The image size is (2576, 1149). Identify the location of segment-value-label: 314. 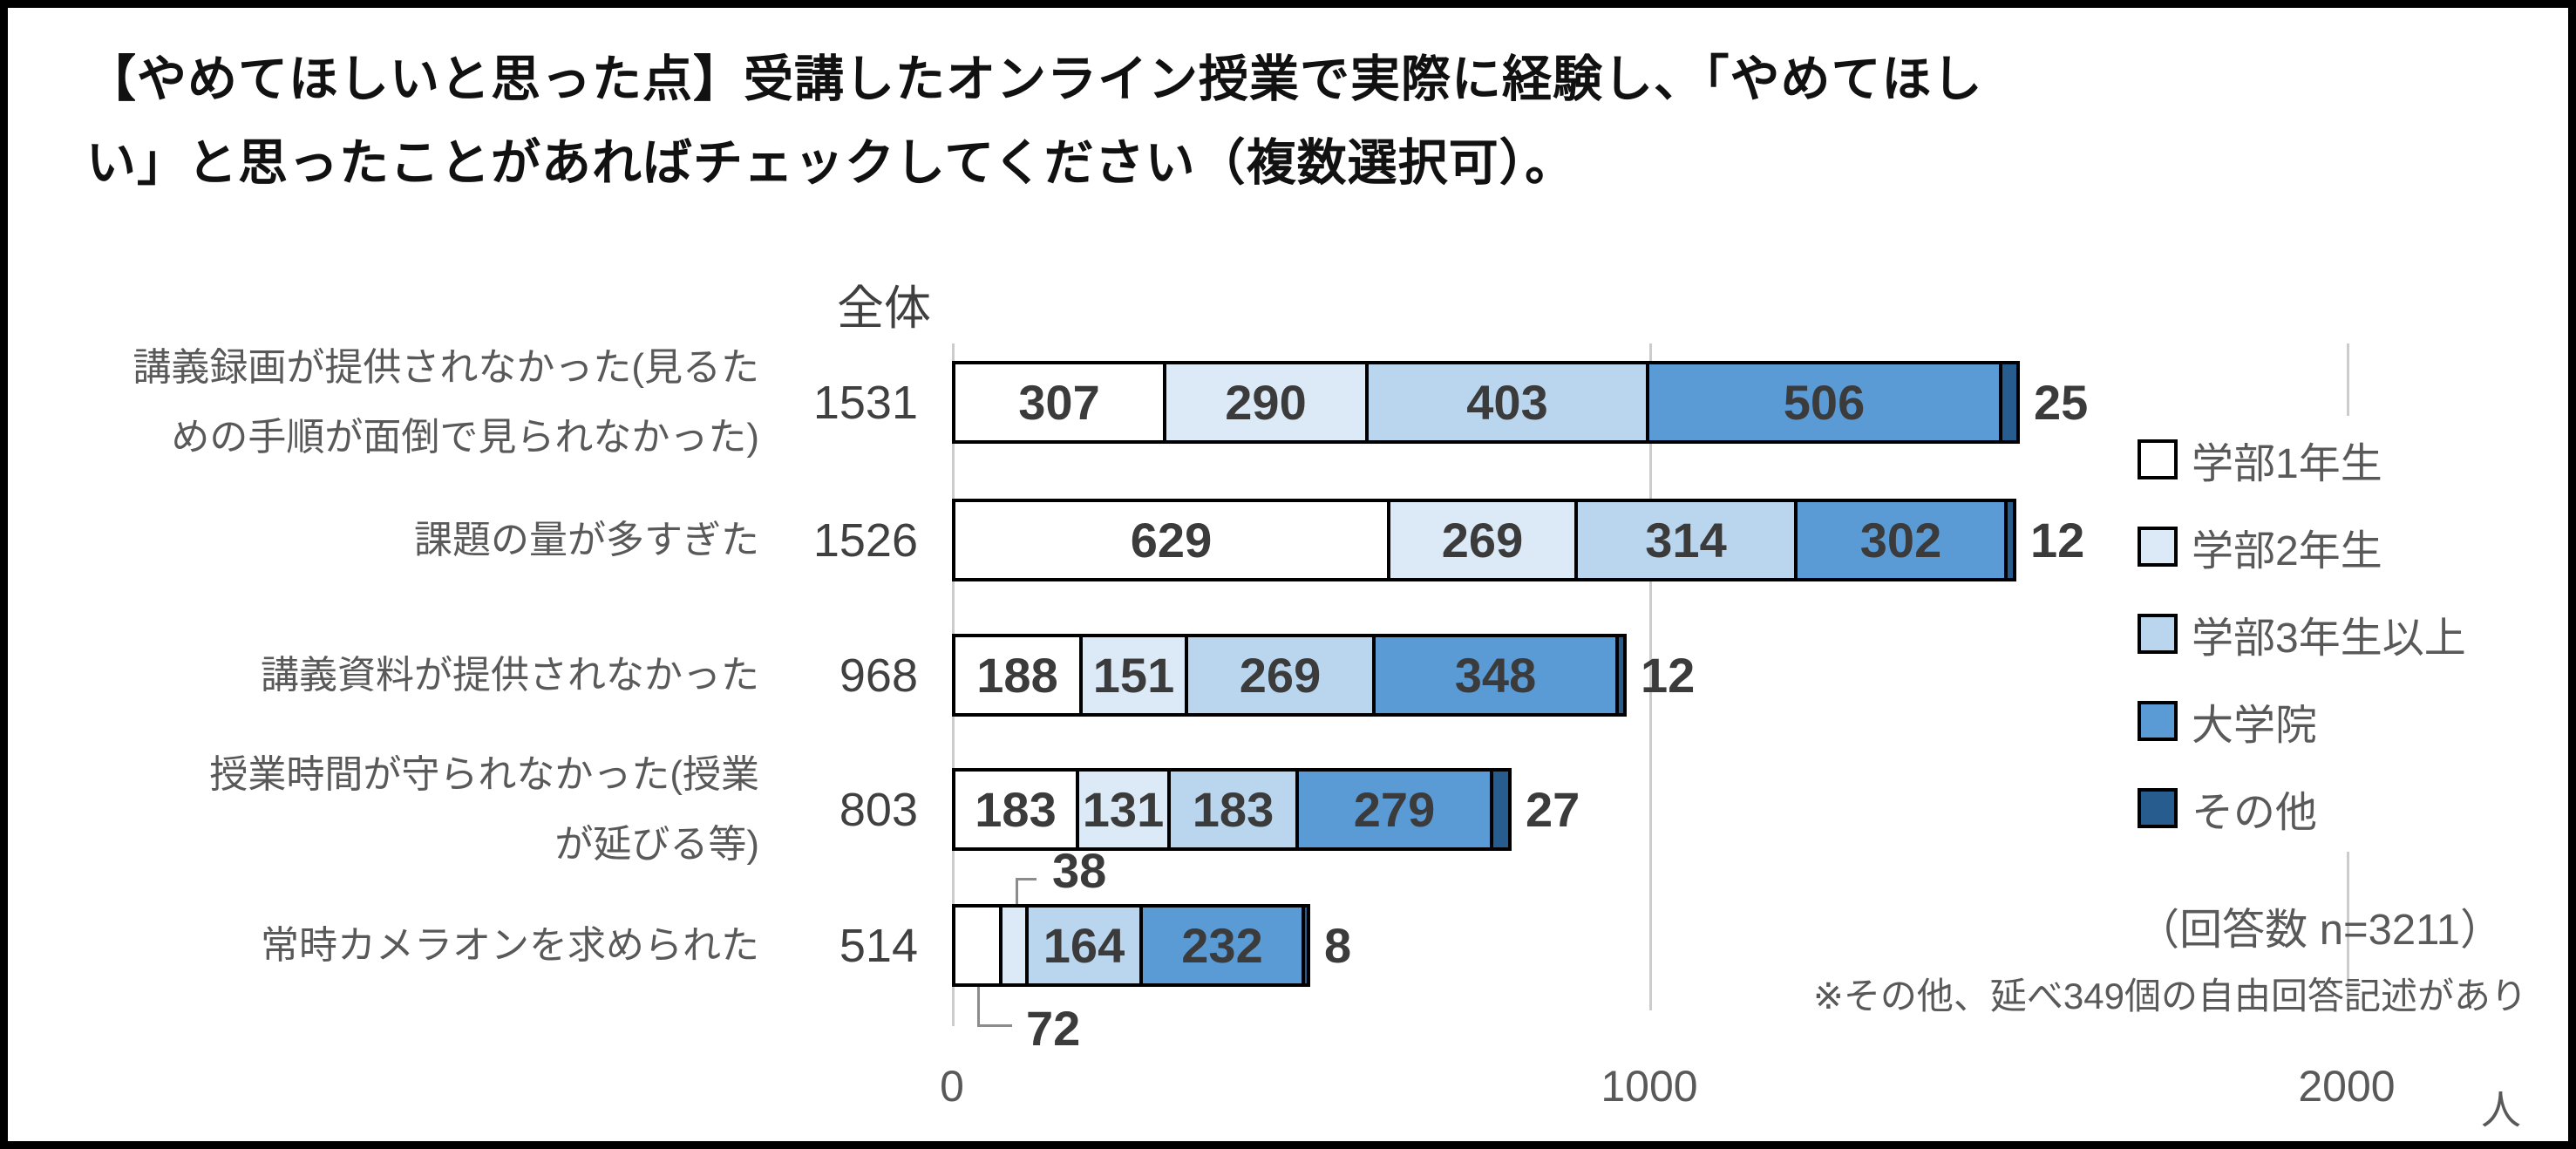
(1686, 540).